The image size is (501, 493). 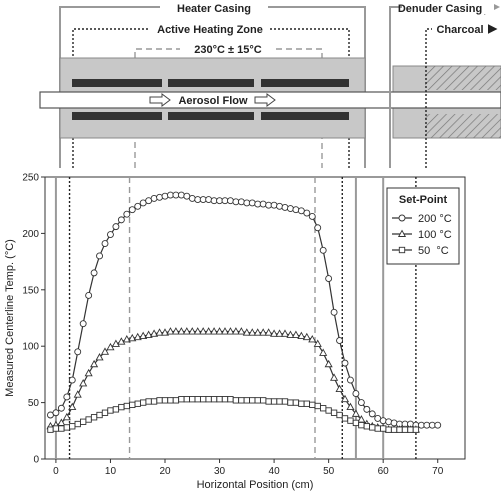 I want to click on temp-spec-label: 230°C ± 15°C, so click(x=227, y=50).